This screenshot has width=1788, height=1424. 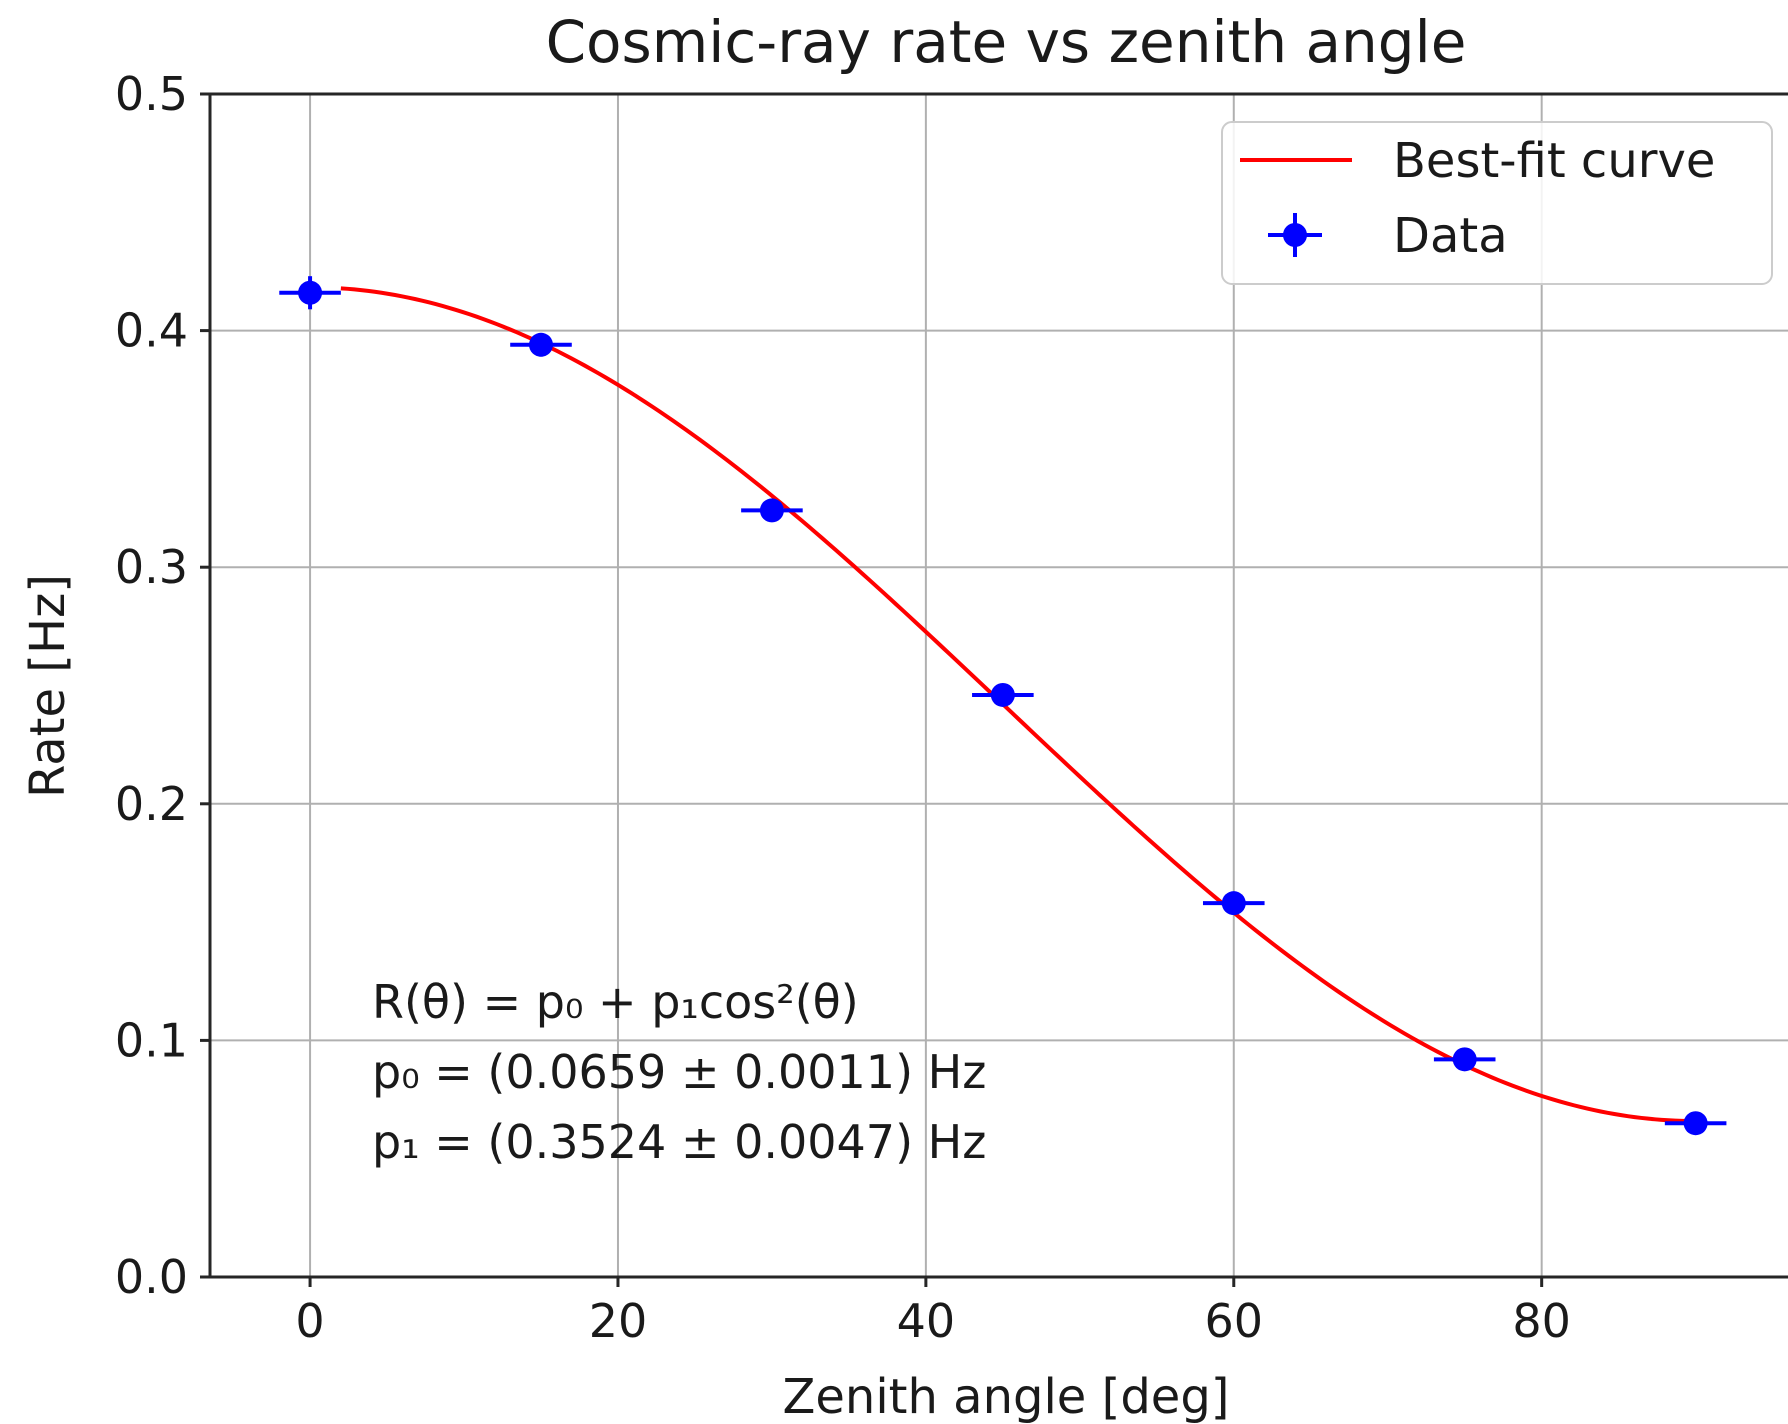 What do you see at coordinates (151, 94) in the screenshot?
I see `y-tick-label: 0.5` at bounding box center [151, 94].